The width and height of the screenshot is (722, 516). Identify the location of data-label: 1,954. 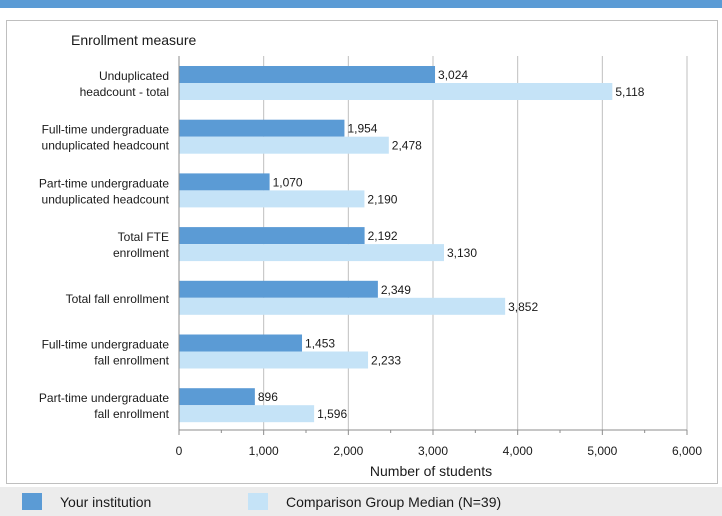
(362, 129).